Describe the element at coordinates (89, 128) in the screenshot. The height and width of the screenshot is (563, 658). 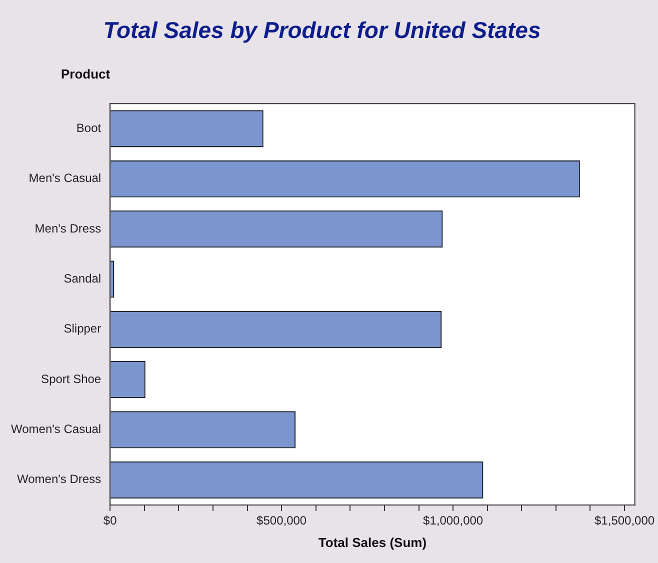
I see `y-tick-label: Boot` at that location.